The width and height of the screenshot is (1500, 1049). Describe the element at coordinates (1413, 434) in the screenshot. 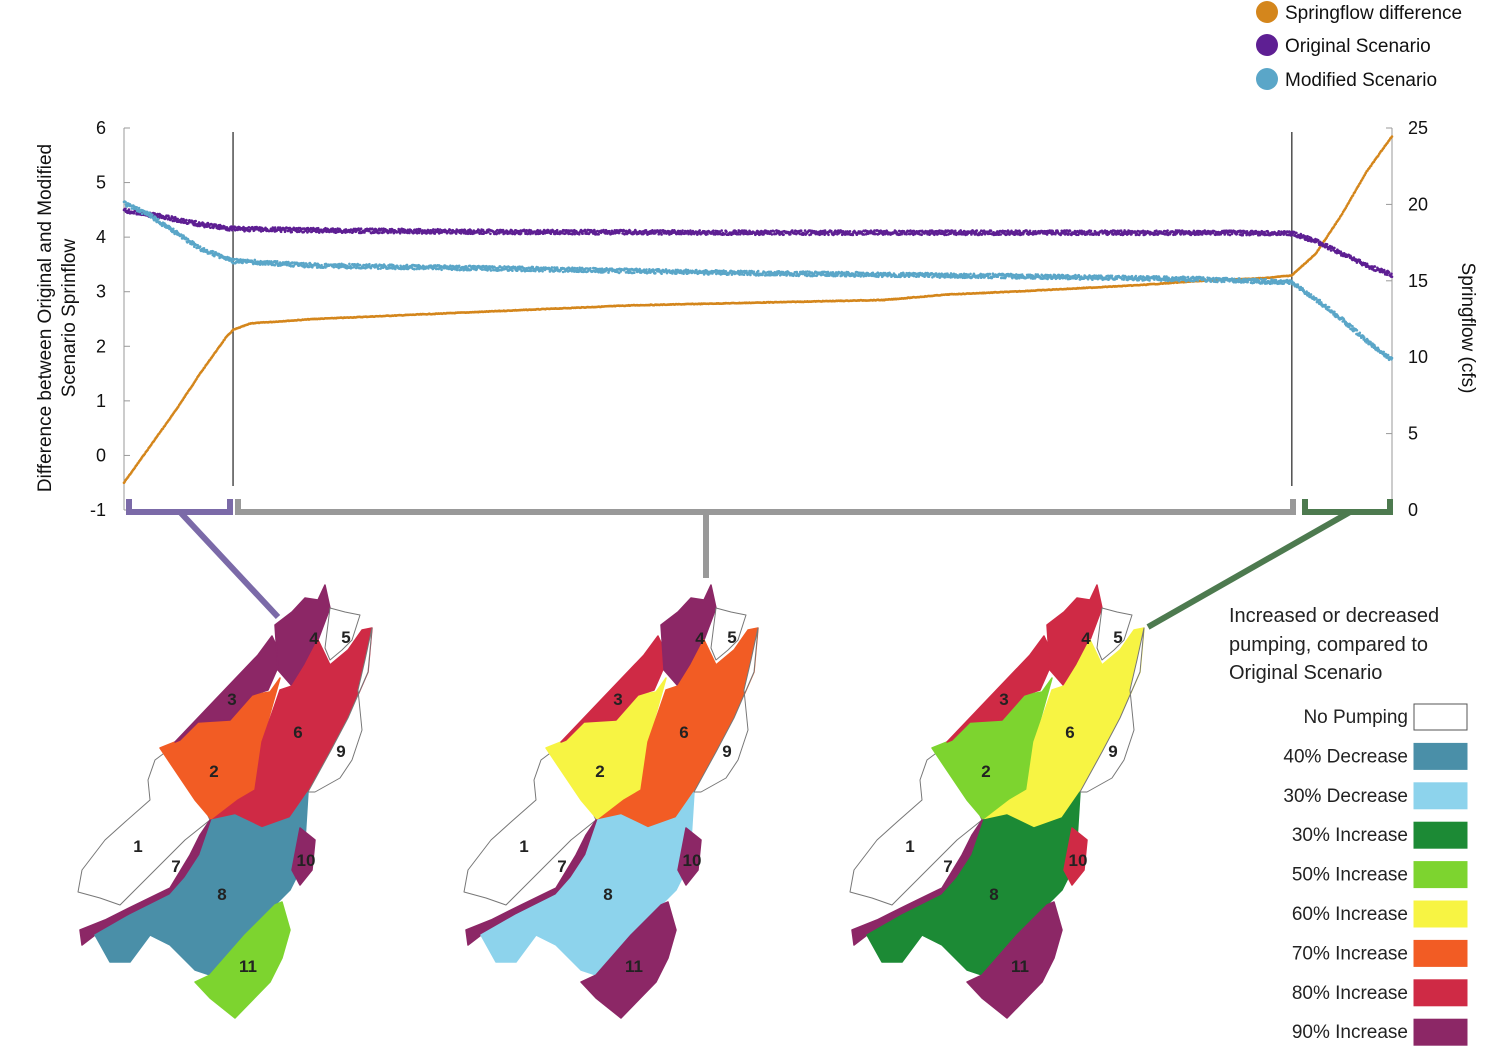

I see `right-tick-label: 5` at that location.